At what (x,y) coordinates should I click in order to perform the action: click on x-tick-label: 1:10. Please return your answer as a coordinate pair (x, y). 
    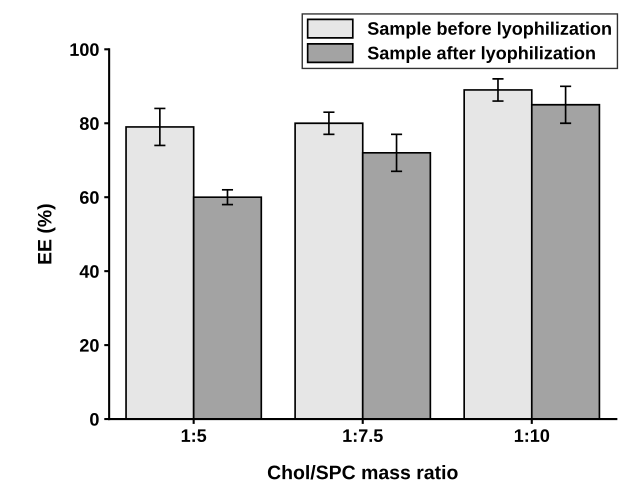
    Looking at the image, I should click on (532, 435).